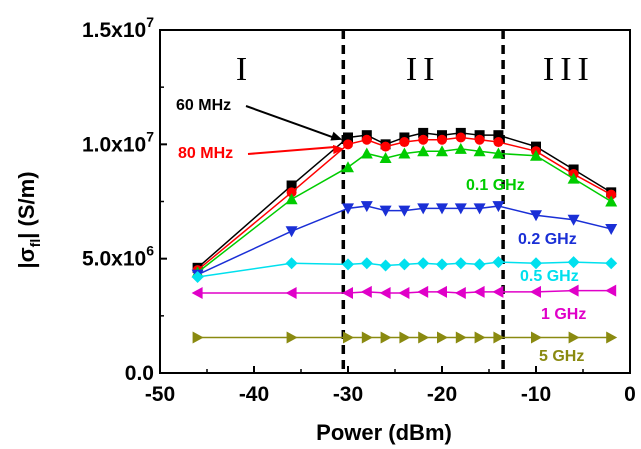 The height and width of the screenshot is (449, 641). I want to click on y-tick-label: 0.0, so click(139, 373).